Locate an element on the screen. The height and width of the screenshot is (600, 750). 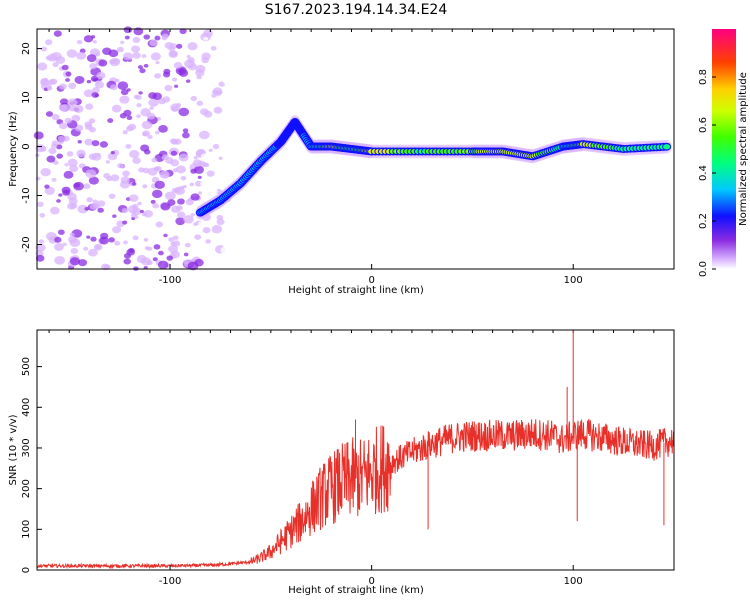
y-tick-label: 400 is located at coordinates (26, 407).